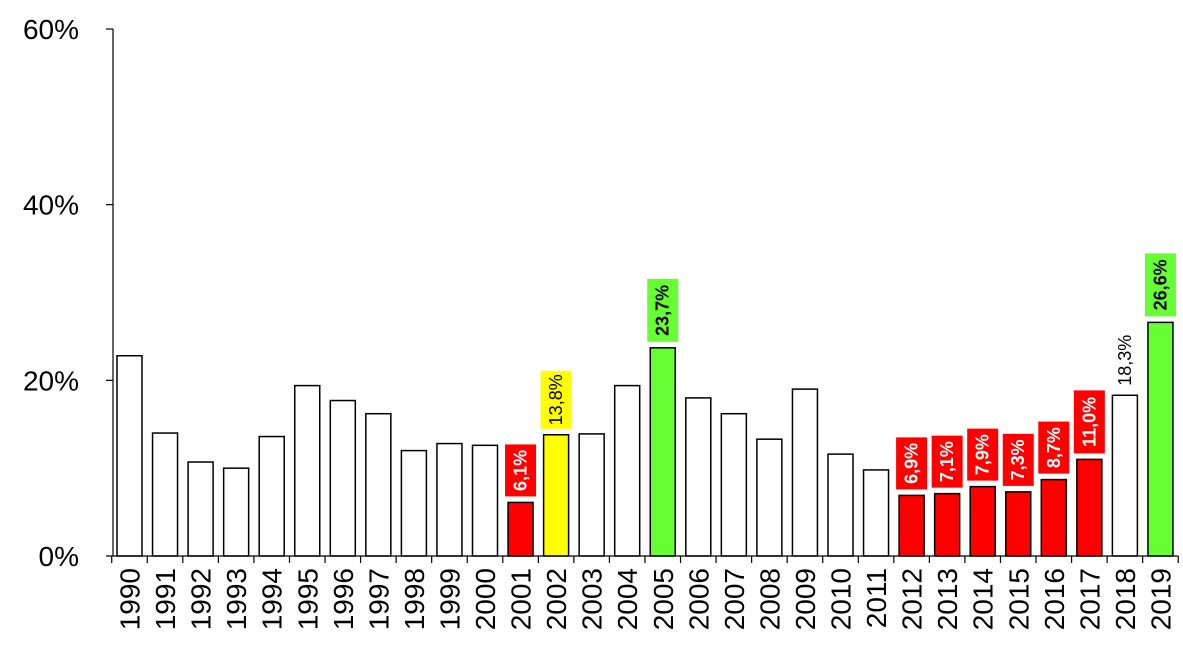  Describe the element at coordinates (662, 452) in the screenshot. I see `bar-2005` at that location.